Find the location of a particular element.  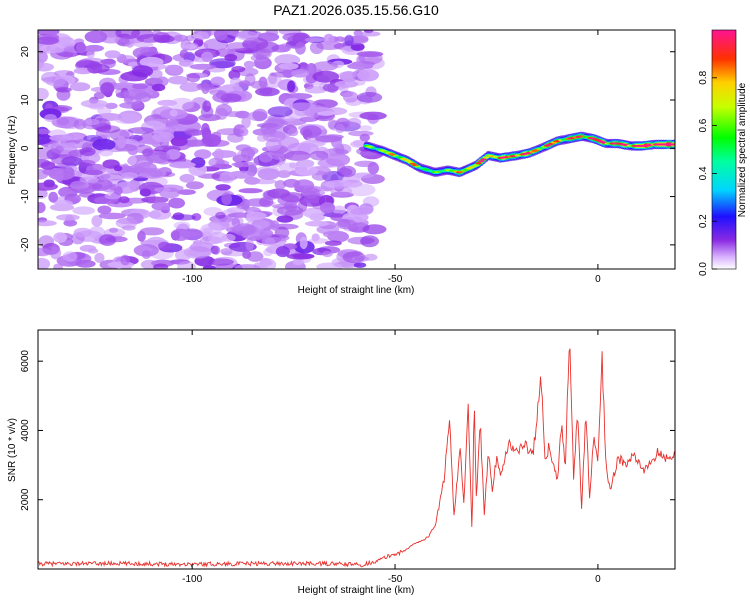

colorbar-label: Normalized spectral amplitude is located at coordinates (742, 149).